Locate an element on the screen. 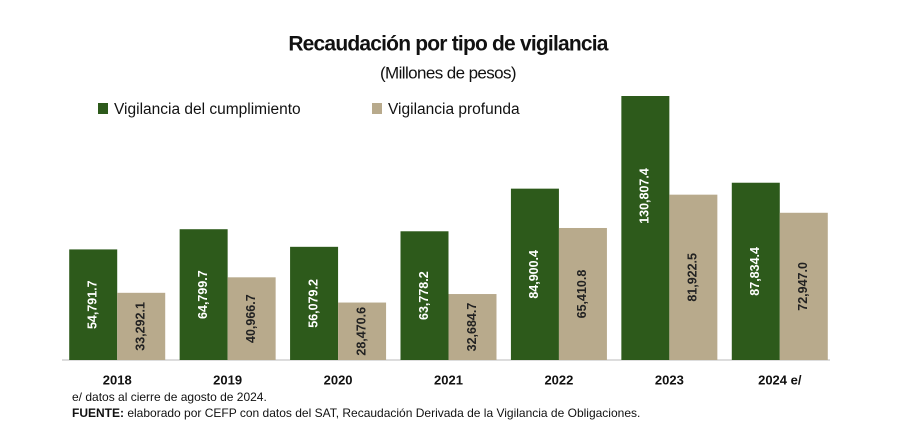 The image size is (917, 447). value-label: 72,947.0 is located at coordinates (803, 286).